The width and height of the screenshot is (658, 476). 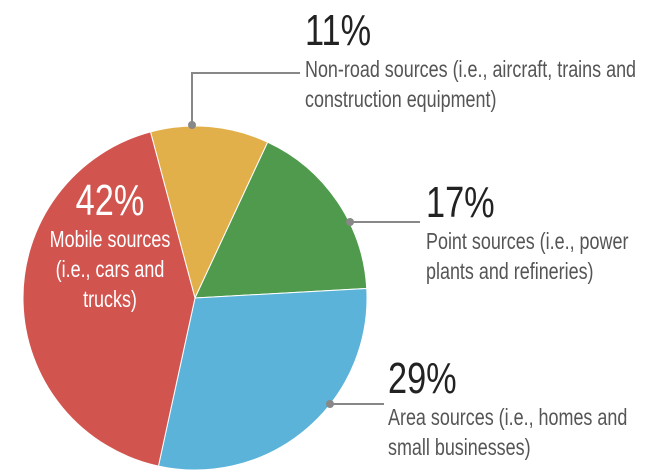 What do you see at coordinates (422, 378) in the screenshot?
I see `value-label: 29%` at bounding box center [422, 378].